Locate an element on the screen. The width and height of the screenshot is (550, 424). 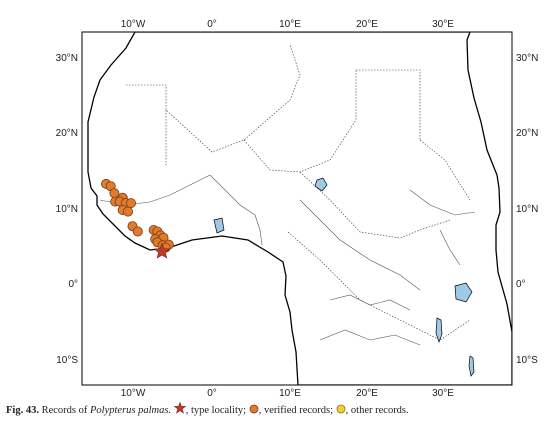
lon-tick-bottom-10e: 10°E is located at coordinates (290, 393).